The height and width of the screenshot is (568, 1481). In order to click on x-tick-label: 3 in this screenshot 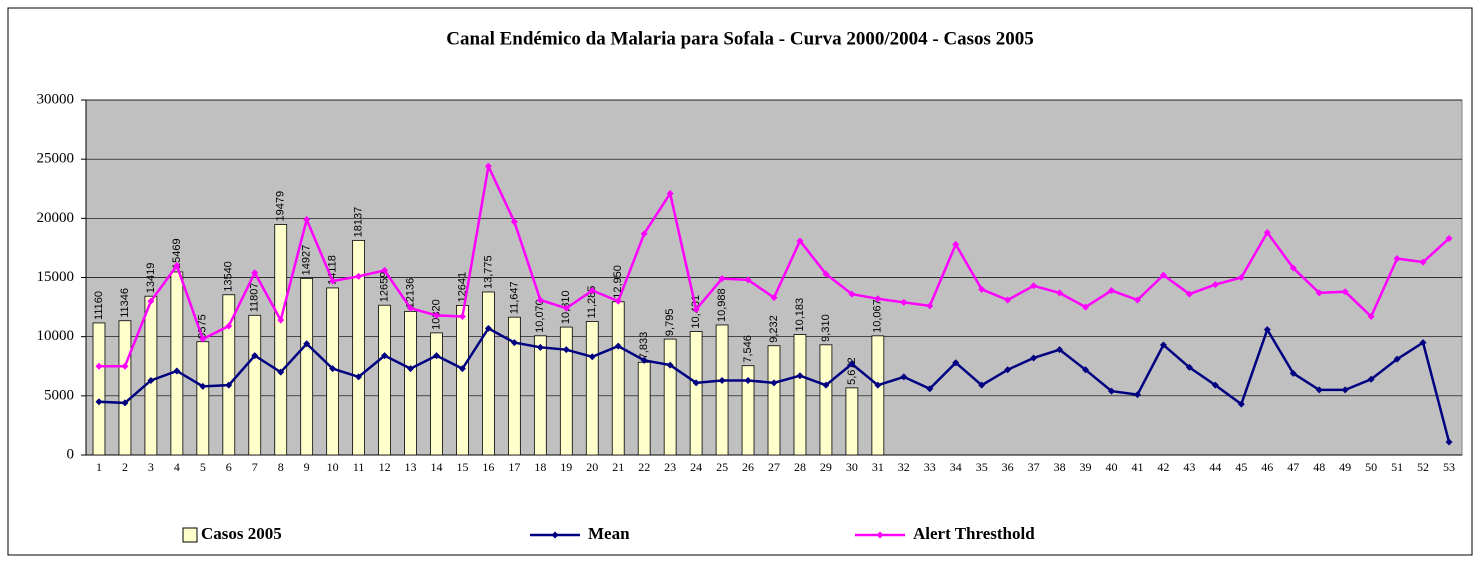, I will do `click(151, 467)`.